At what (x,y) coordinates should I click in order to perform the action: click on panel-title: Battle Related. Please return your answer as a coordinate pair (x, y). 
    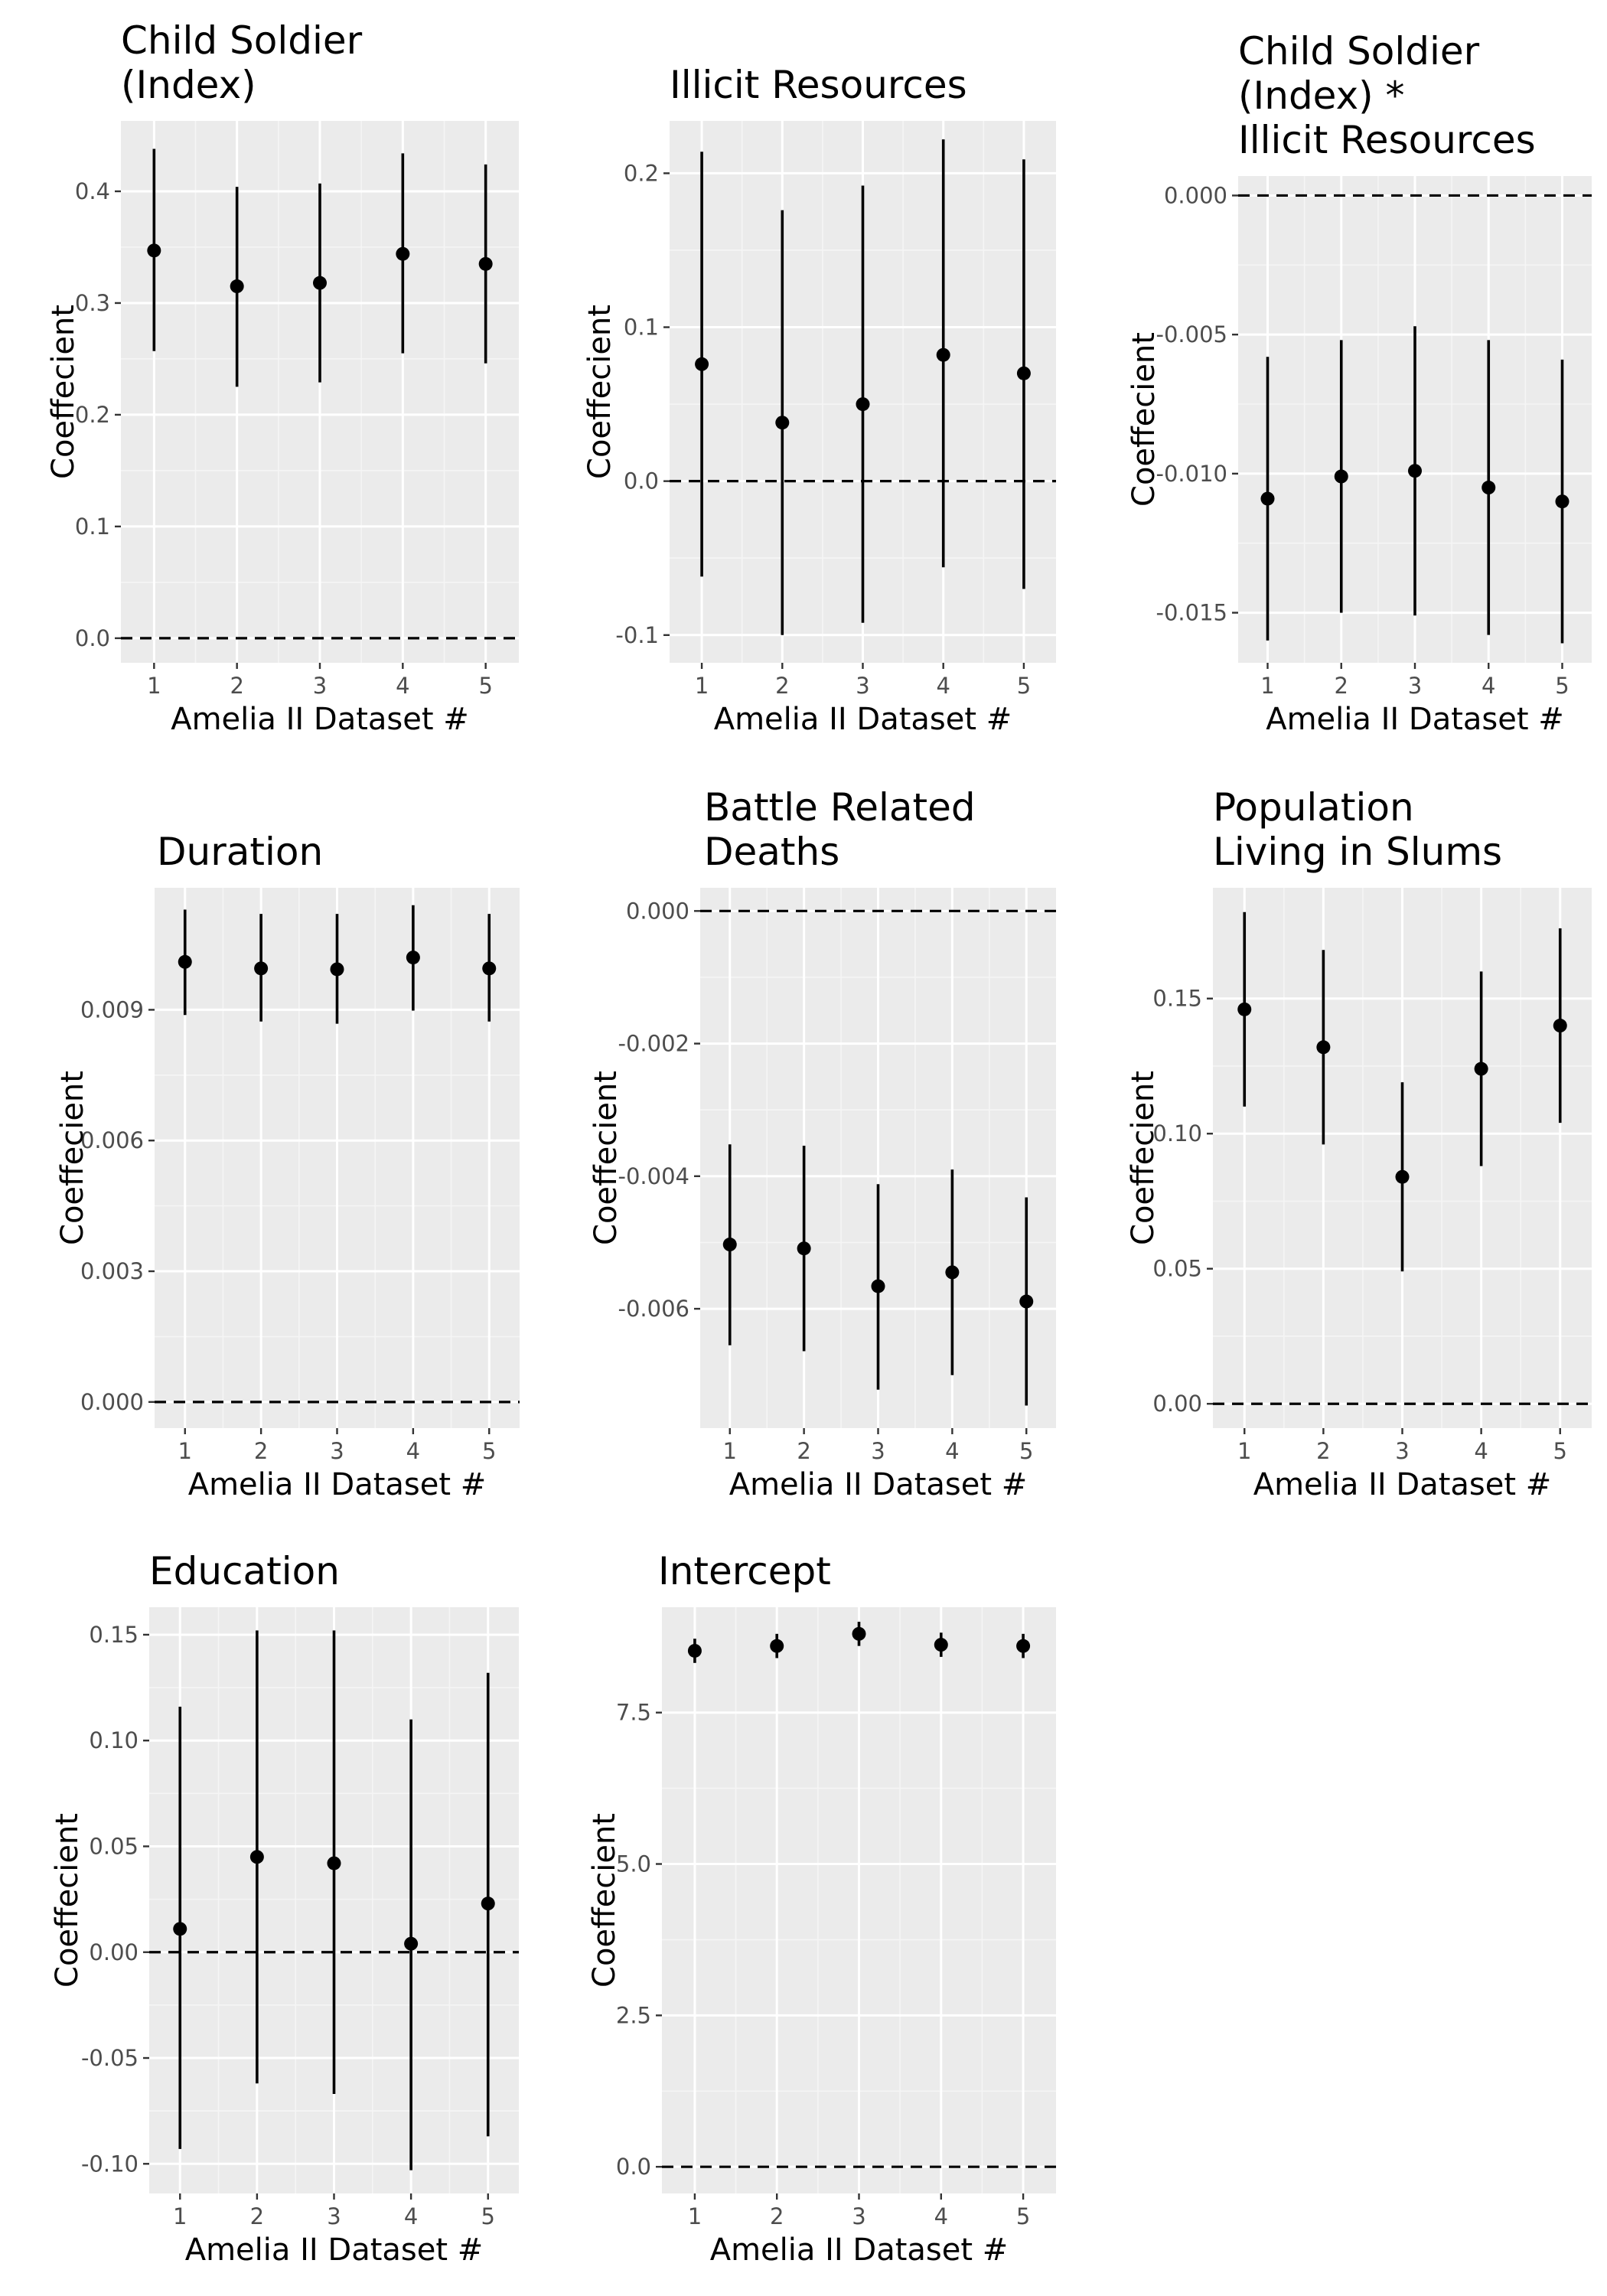
    Looking at the image, I should click on (840, 807).